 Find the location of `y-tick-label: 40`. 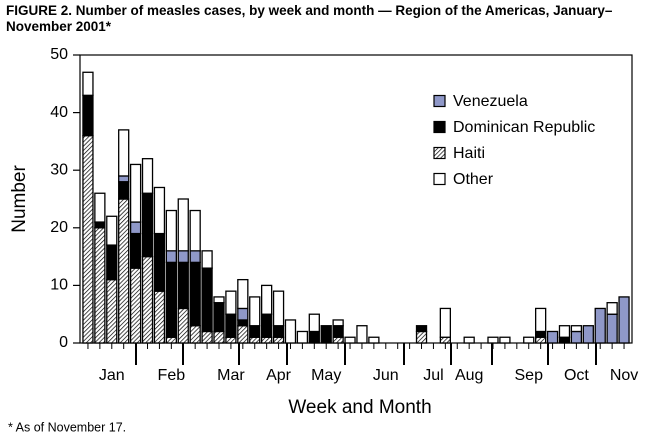

y-tick-label: 40 is located at coordinates (59, 112).